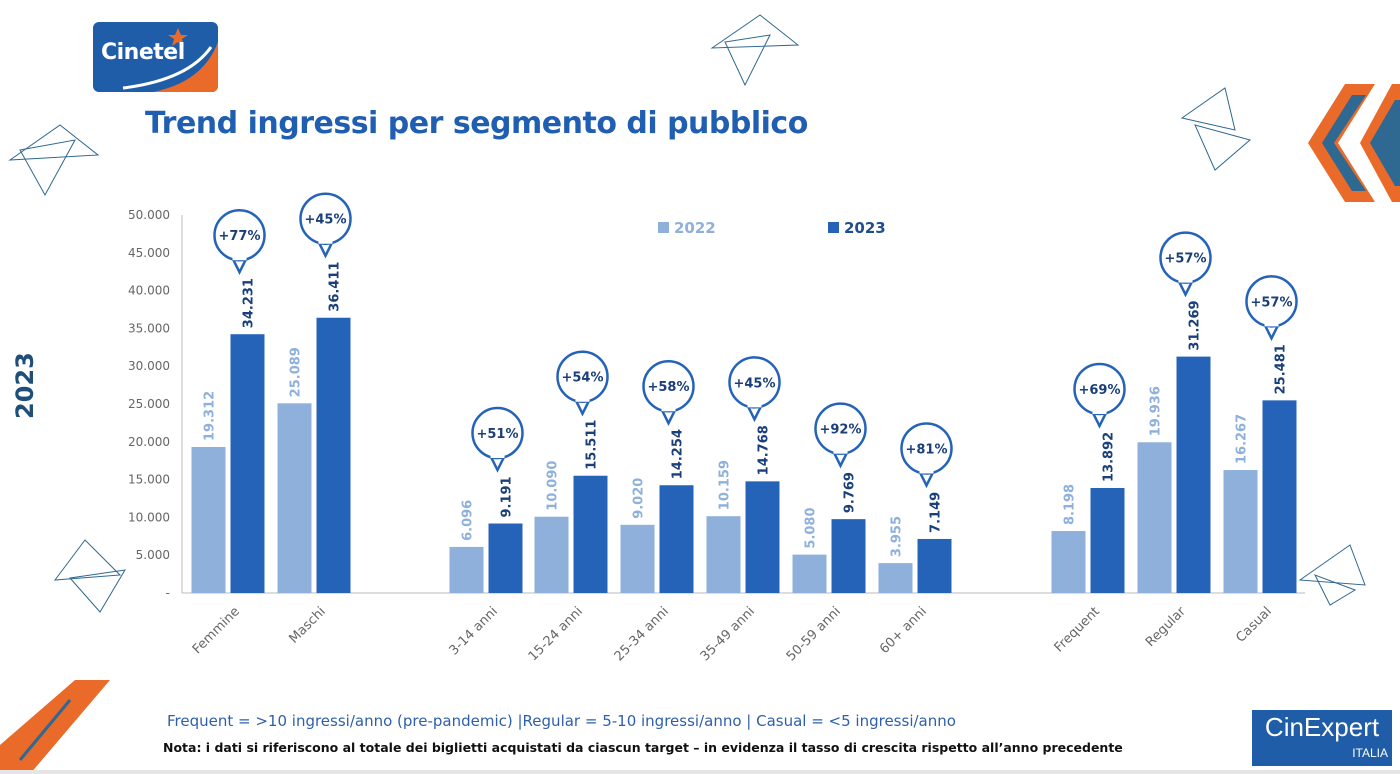 This screenshot has width=1400, height=774. I want to click on decor-orange-chevrons-icon, so click(1354, 143).